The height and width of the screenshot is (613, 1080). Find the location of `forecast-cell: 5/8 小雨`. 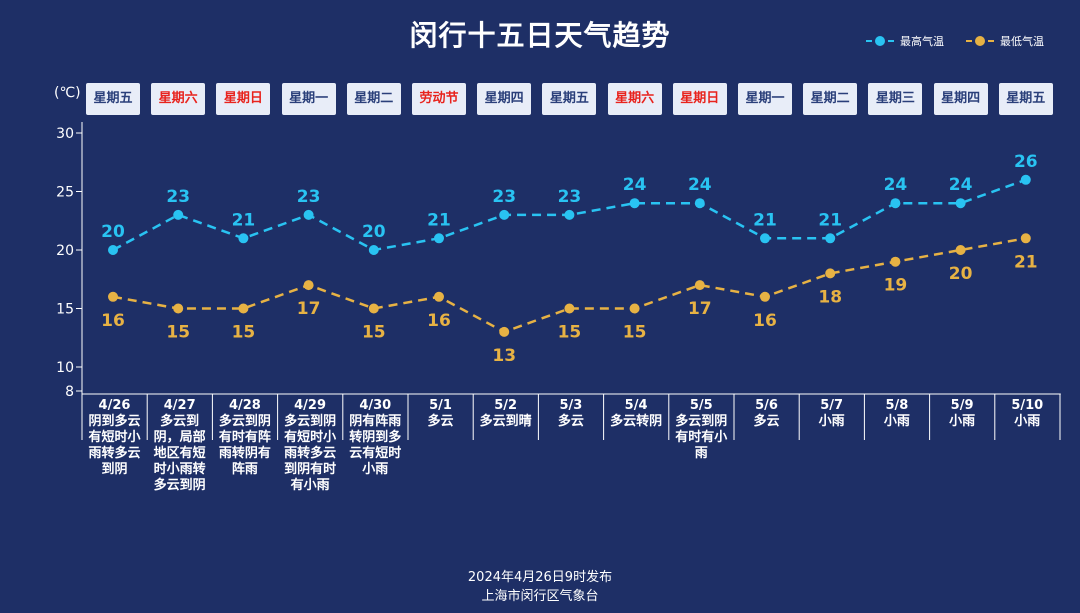

forecast-cell: 5/8 小雨 is located at coordinates (896, 414).